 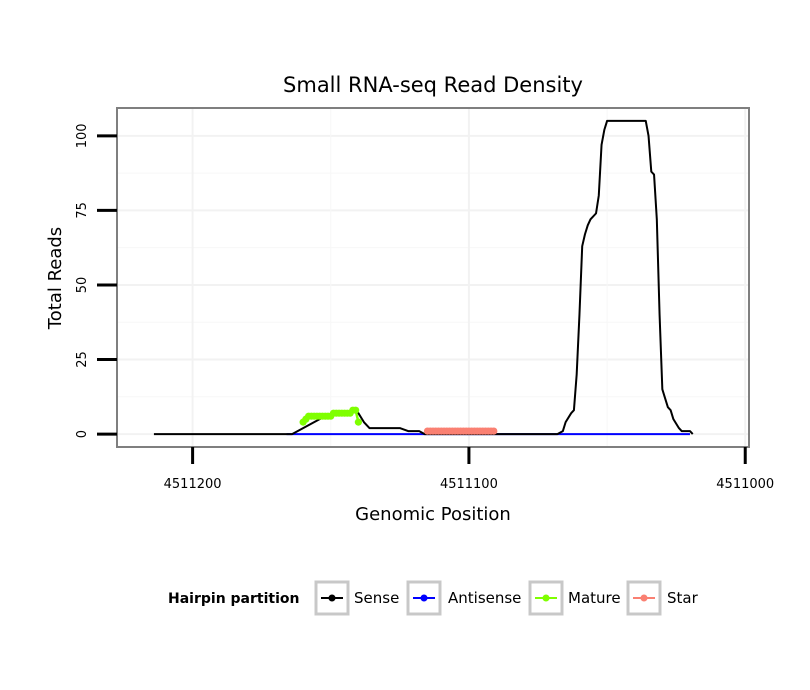 I want to click on data-point-star, so click(x=494, y=431).